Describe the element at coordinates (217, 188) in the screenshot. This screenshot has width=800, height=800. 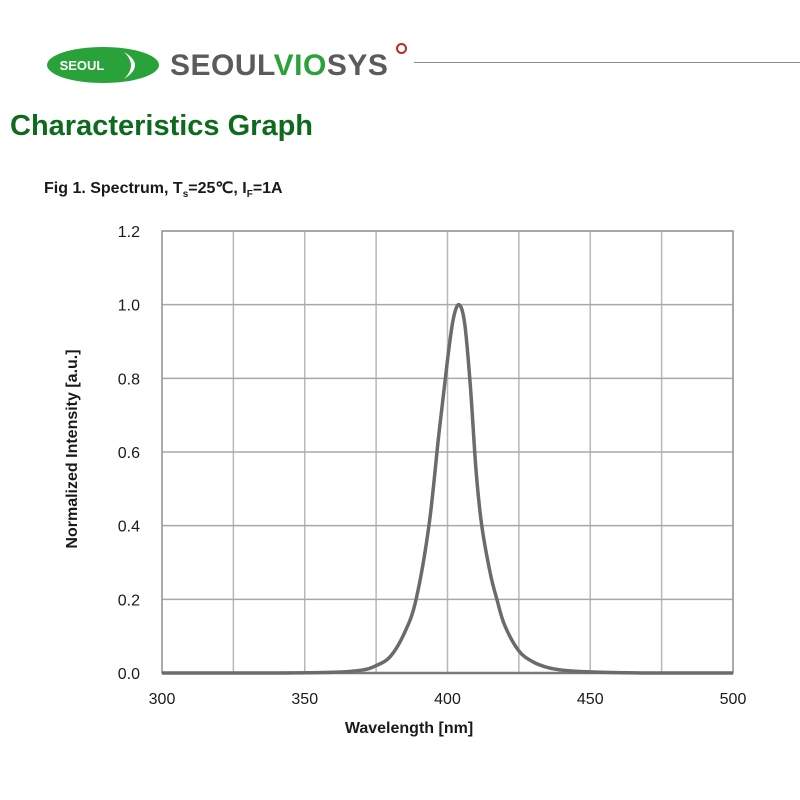
I see `caption-part: =25℃, I` at that location.